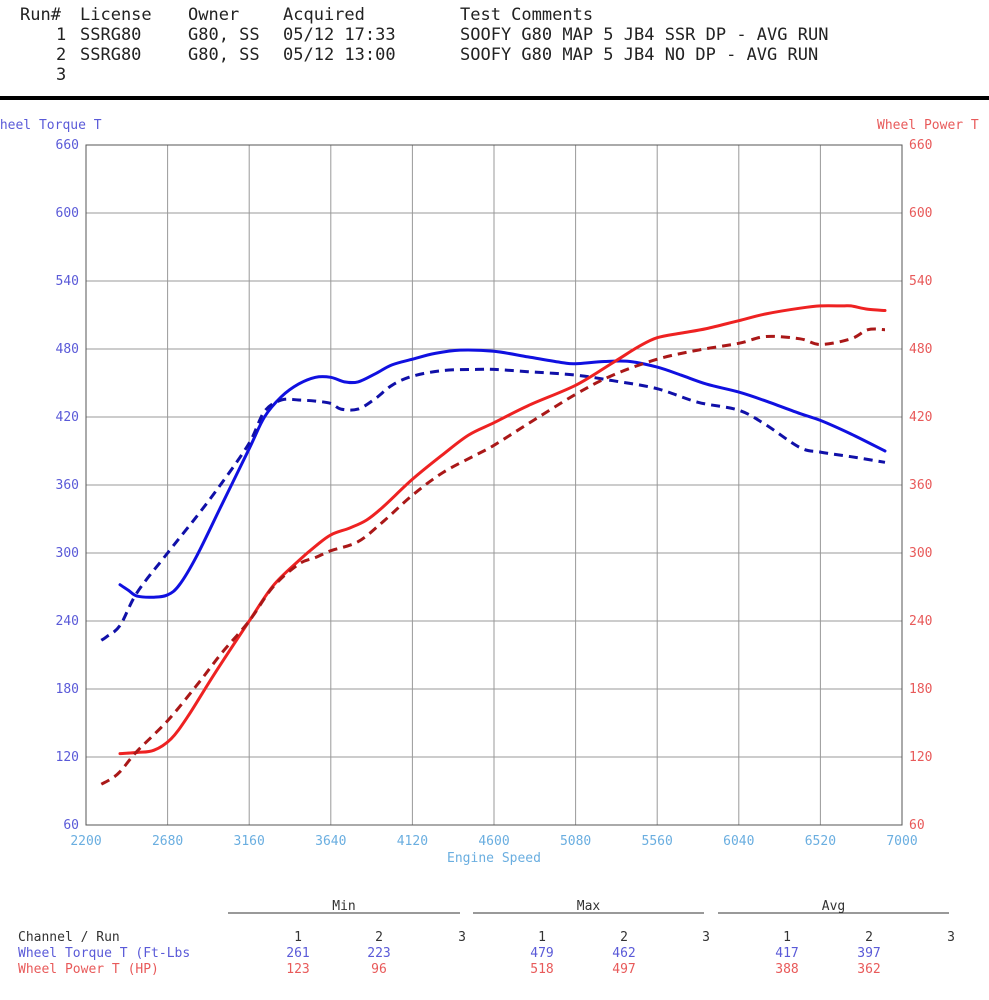  What do you see at coordinates (249, 841) in the screenshot?
I see `x-tick-label: 3160` at bounding box center [249, 841].